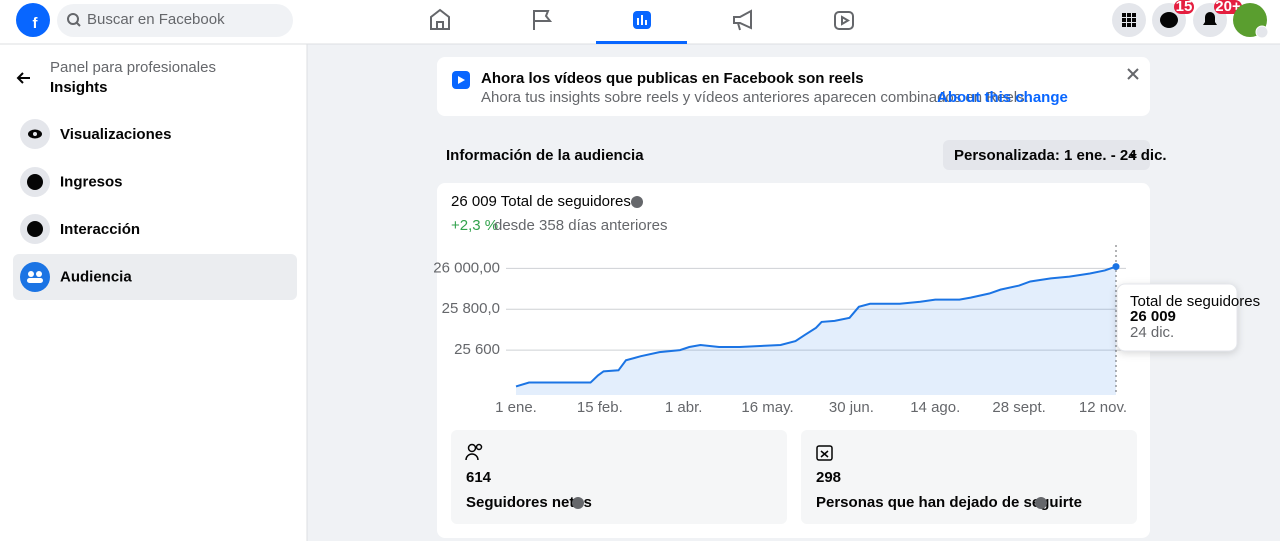 The image size is (1280, 541). I want to click on avatar-menu, so click(1262, 32).